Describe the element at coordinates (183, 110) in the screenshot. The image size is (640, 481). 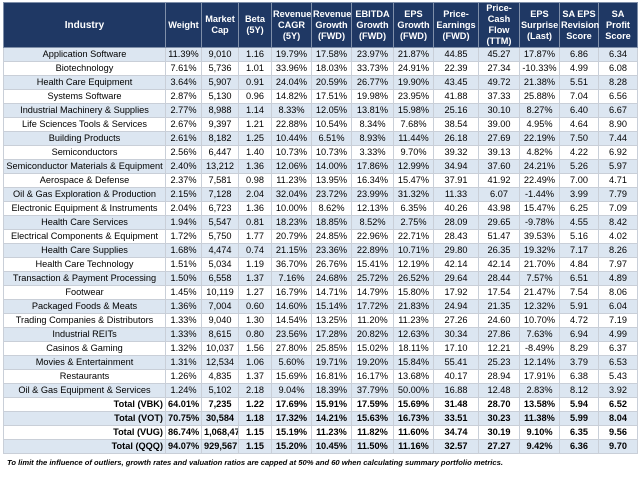
I see `cell: 2.77%` at that location.